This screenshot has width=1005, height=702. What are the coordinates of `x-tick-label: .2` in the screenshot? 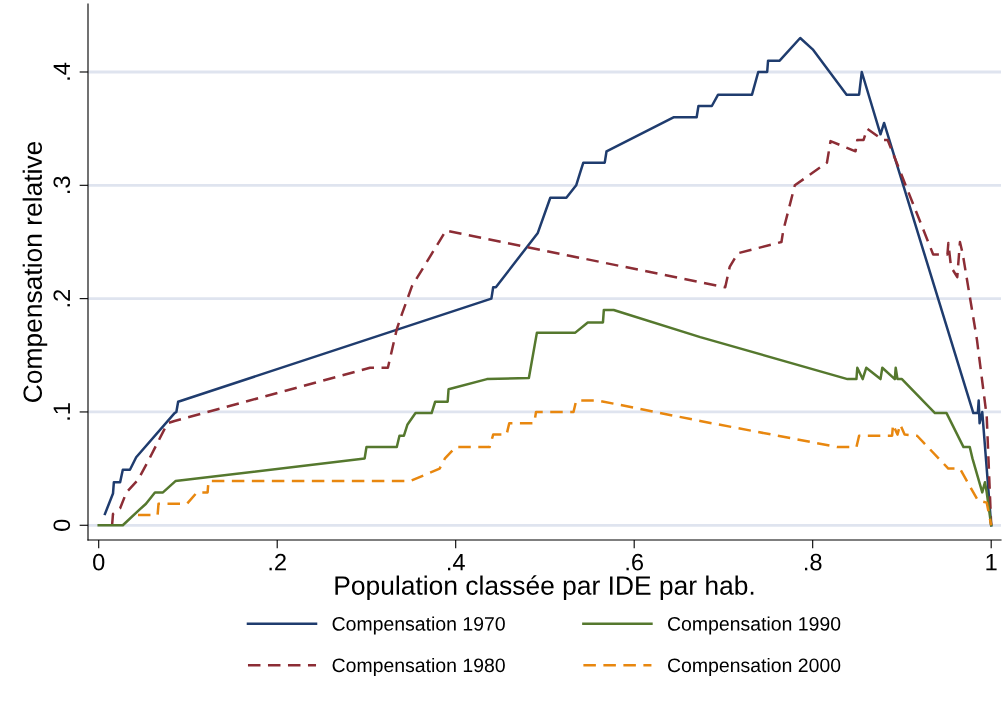 It's located at (277, 562).